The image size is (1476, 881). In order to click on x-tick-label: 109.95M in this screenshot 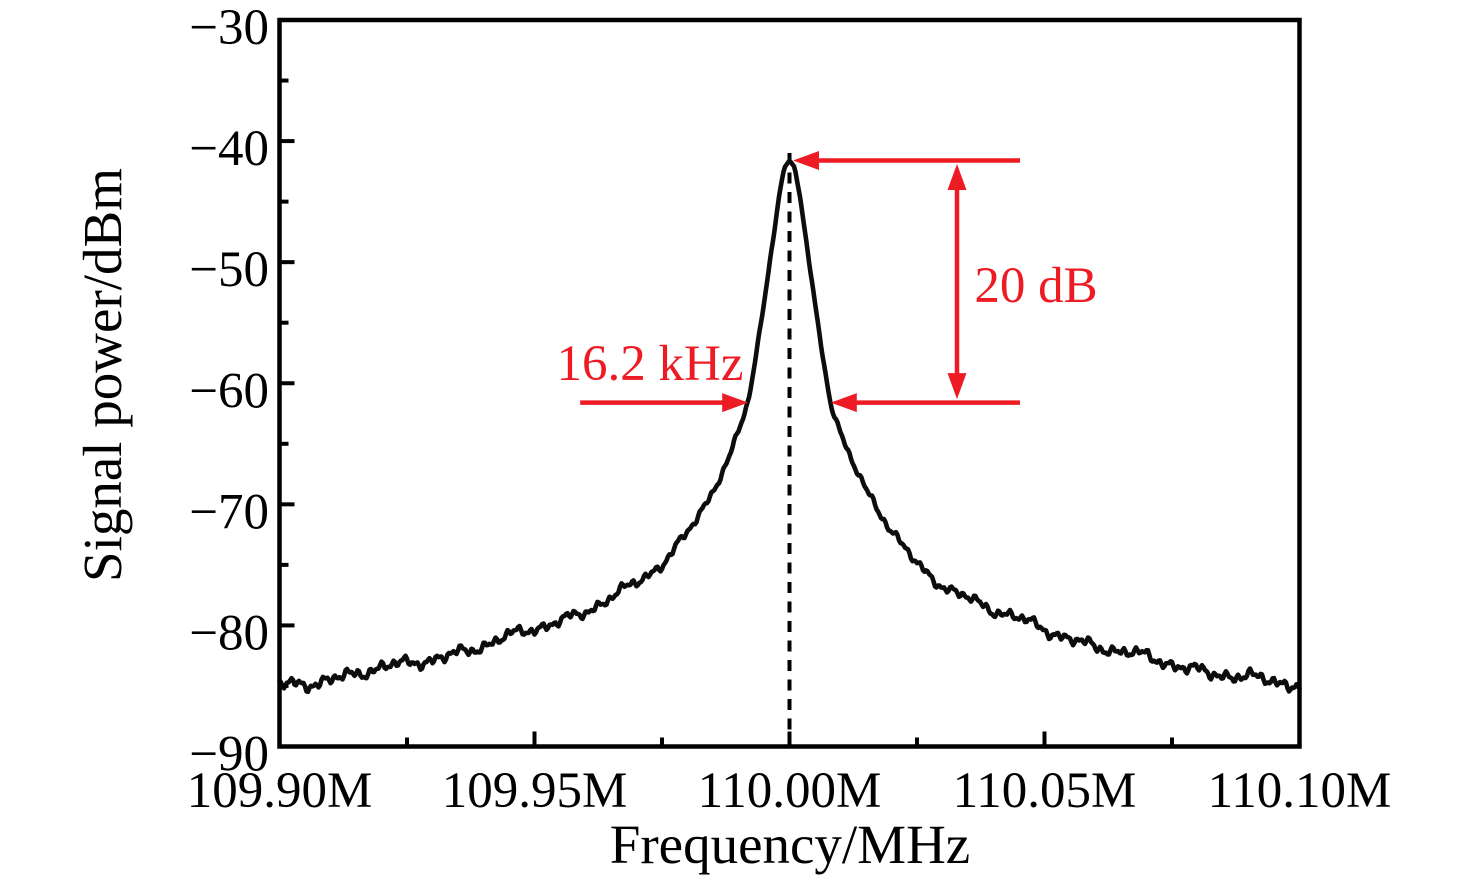, I will do `click(535, 791)`.